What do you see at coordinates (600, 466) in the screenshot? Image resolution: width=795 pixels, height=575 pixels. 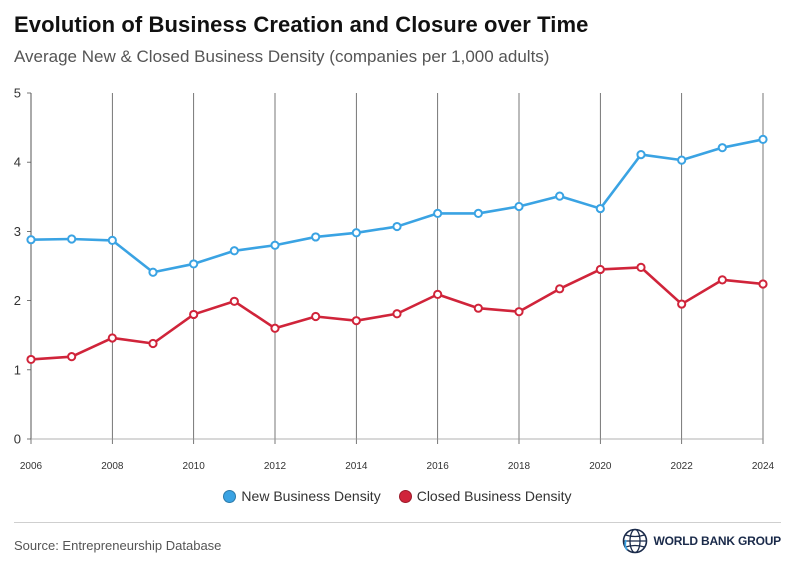 I see `x-tick-label: 2020` at bounding box center [600, 466].